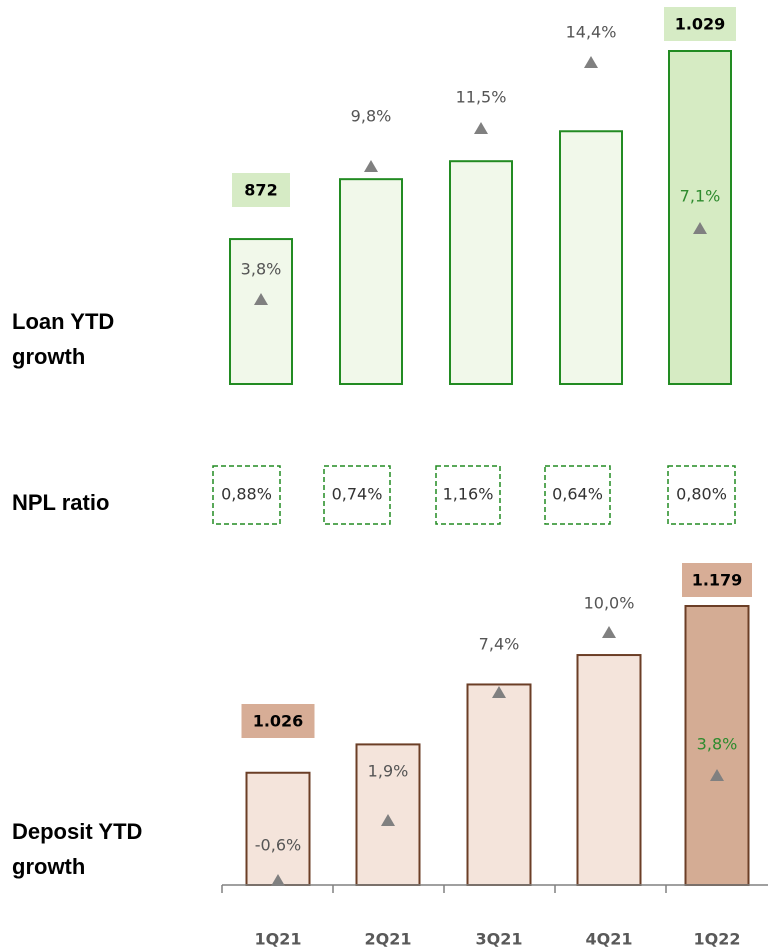 The image size is (768, 952). I want to click on row-label: NPL ratio, so click(61, 502).